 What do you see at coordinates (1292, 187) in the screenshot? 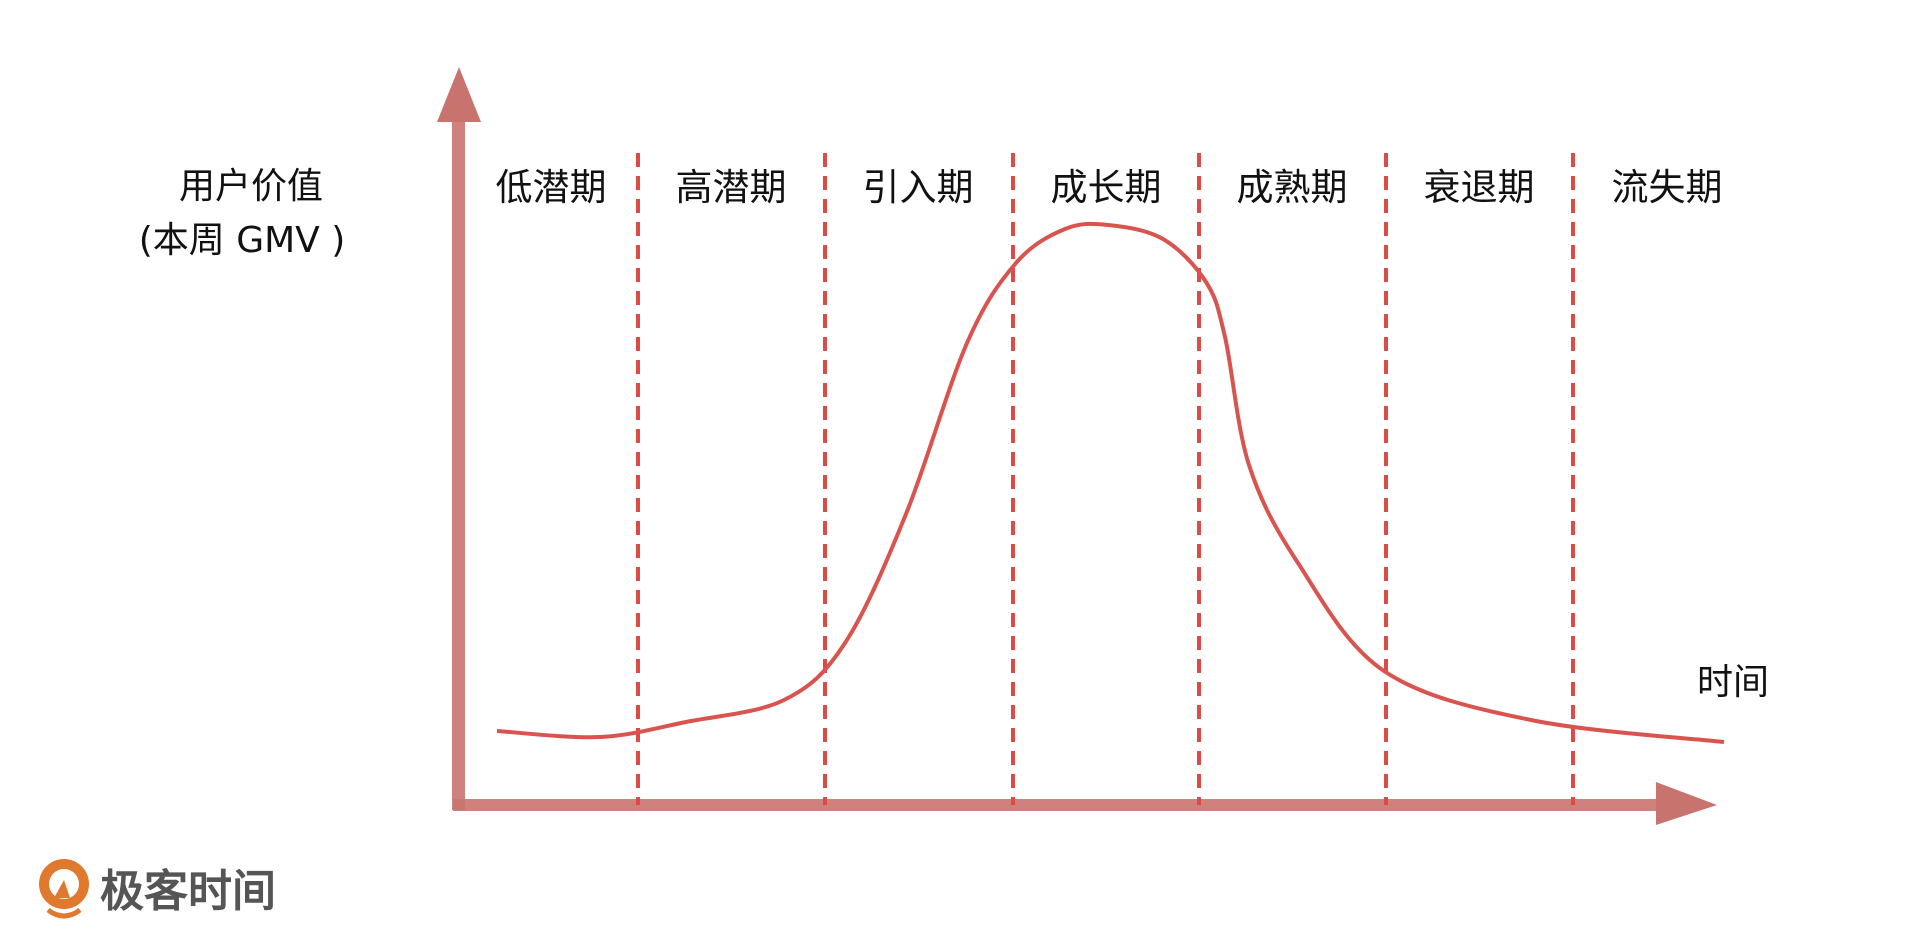
I see `stage-label: 成熟期` at bounding box center [1292, 187].